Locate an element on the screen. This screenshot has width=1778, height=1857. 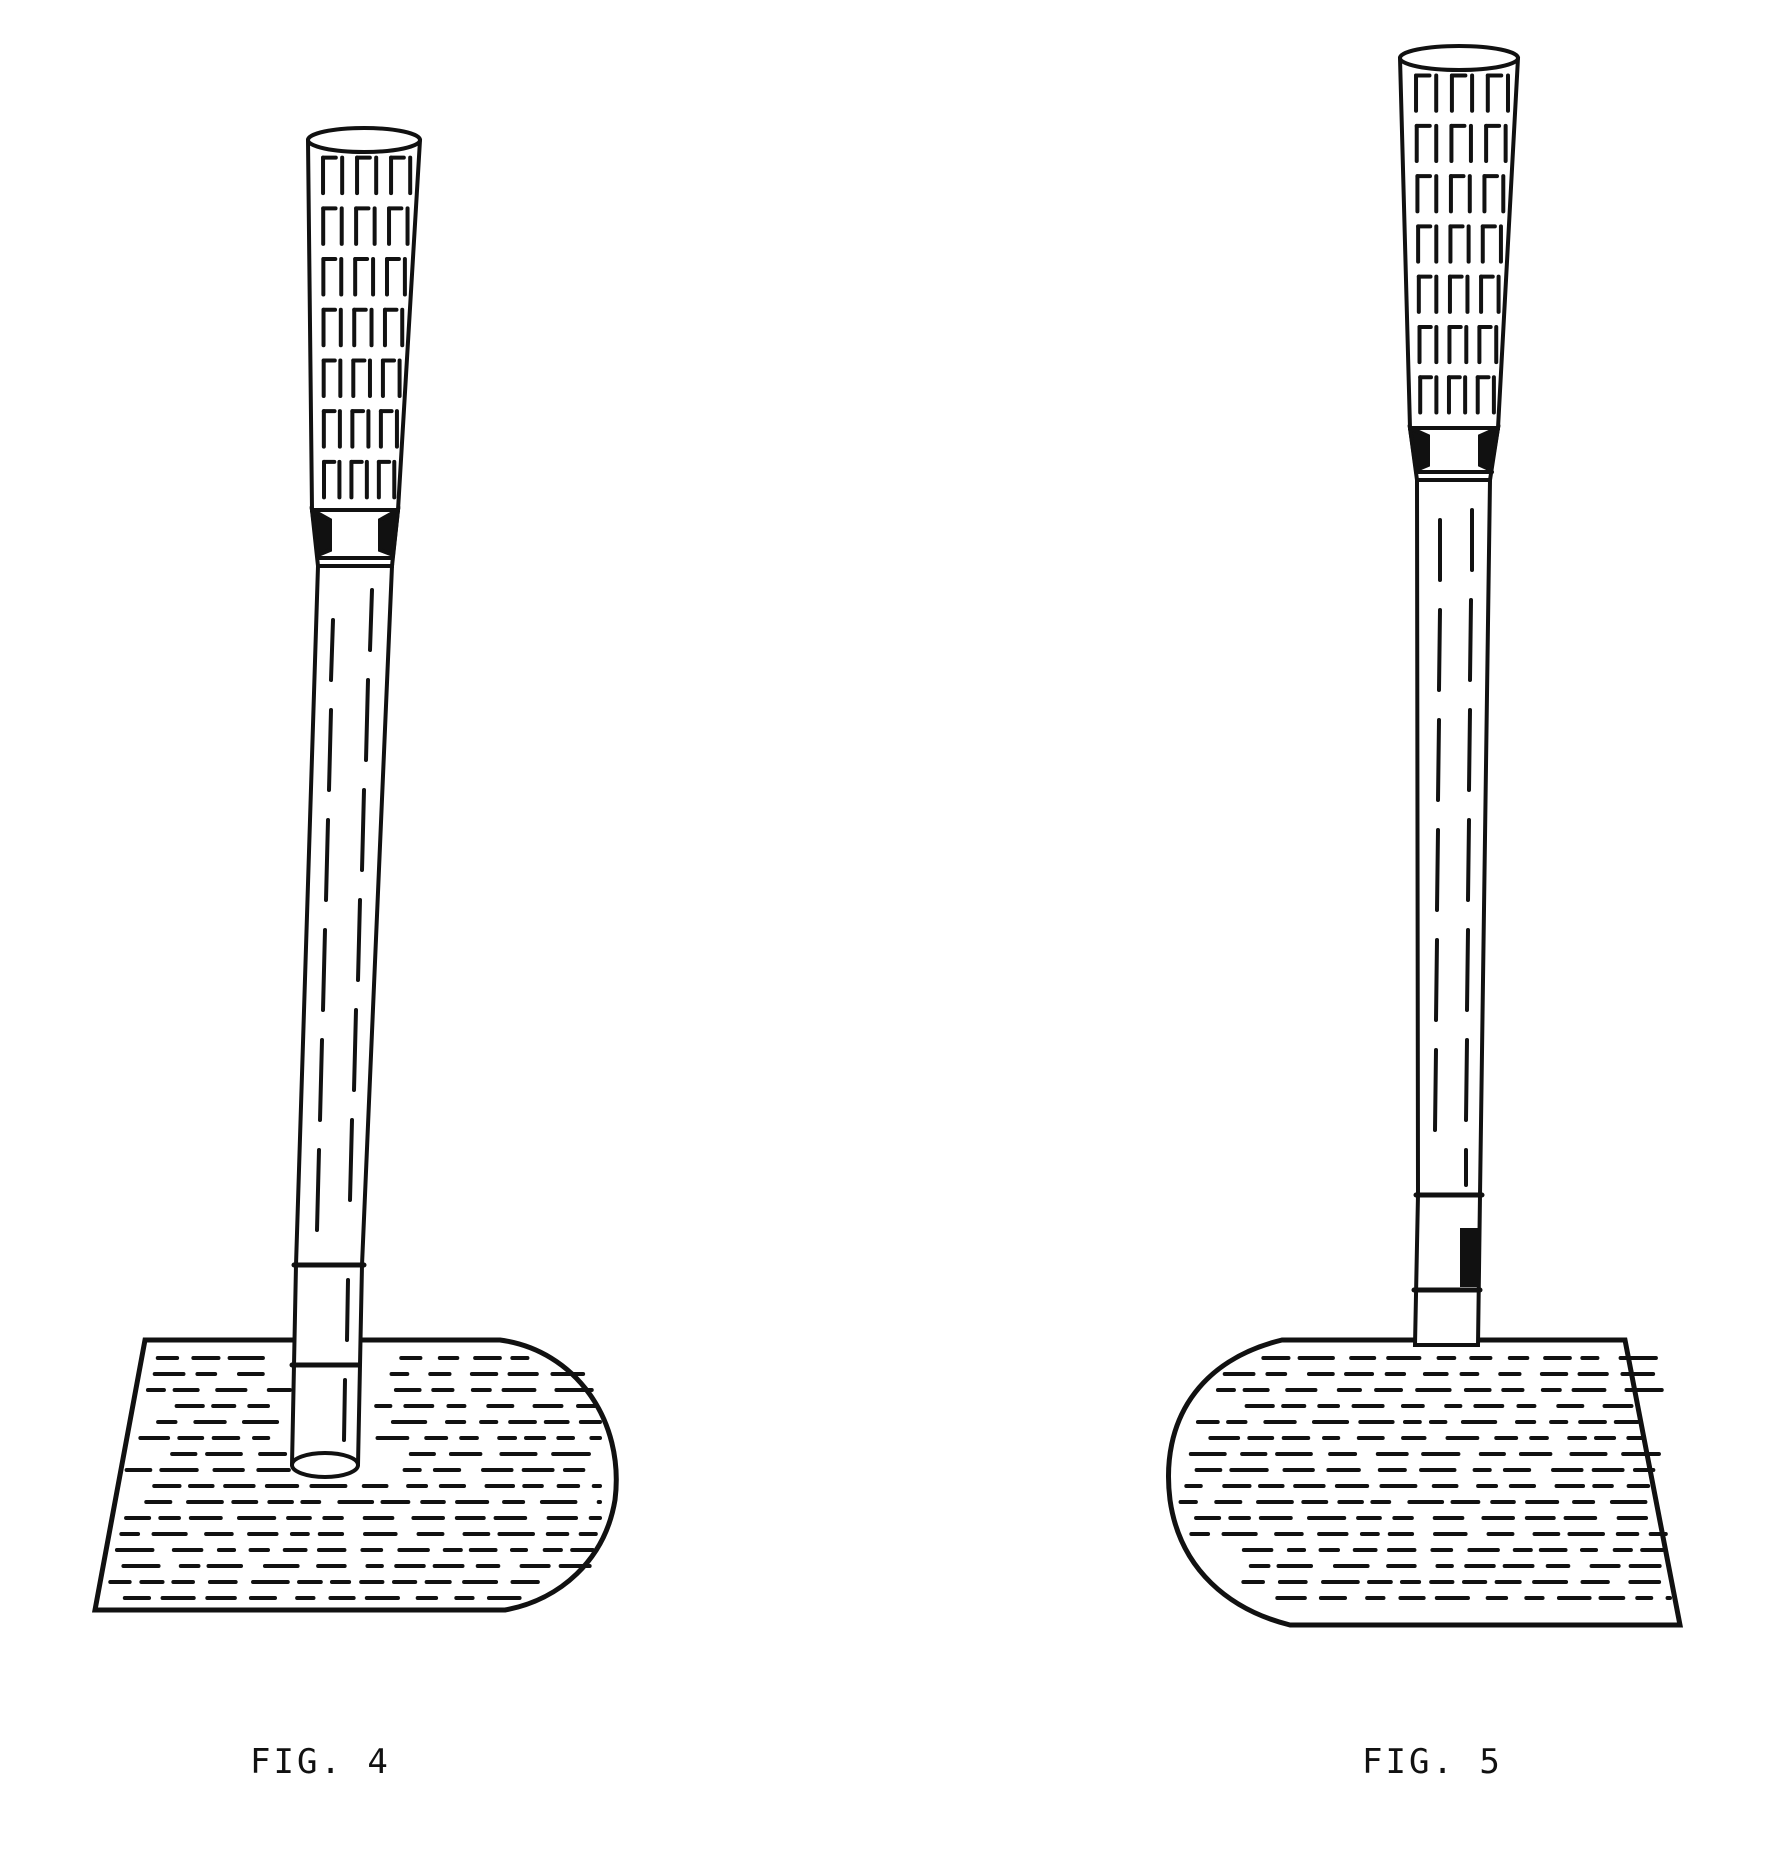
fig5-collar is located at coordinates (1454, 454).